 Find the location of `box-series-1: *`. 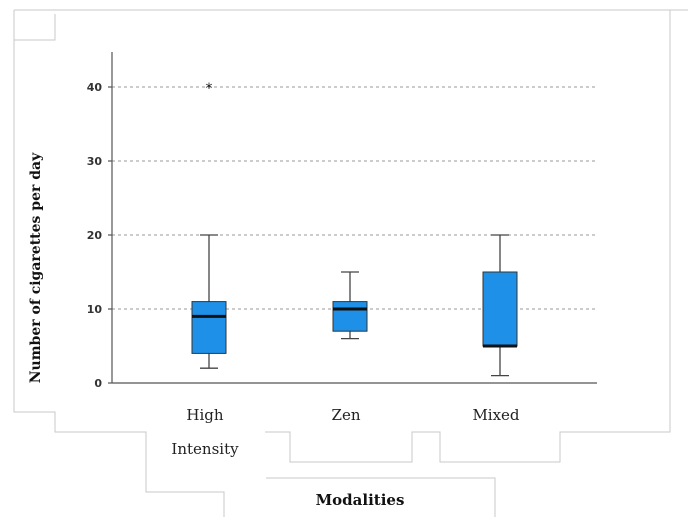

box-series-1: * is located at coordinates (209, 225).